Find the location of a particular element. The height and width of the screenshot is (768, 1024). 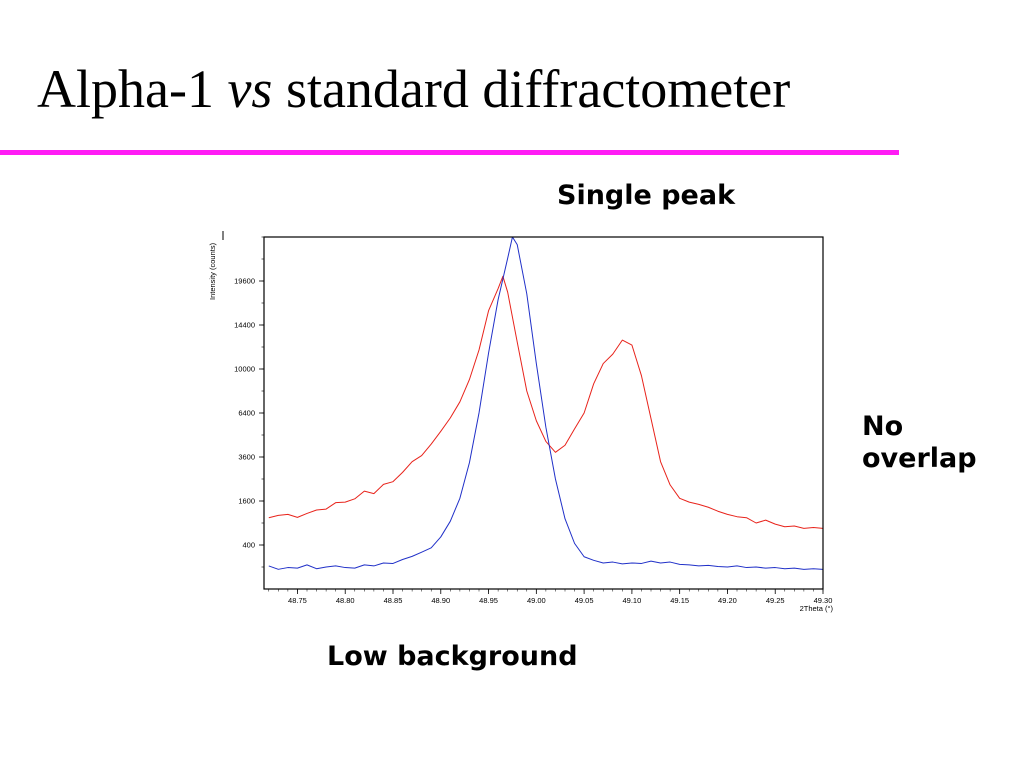

y-tick-label: 19600 is located at coordinates (244, 281).